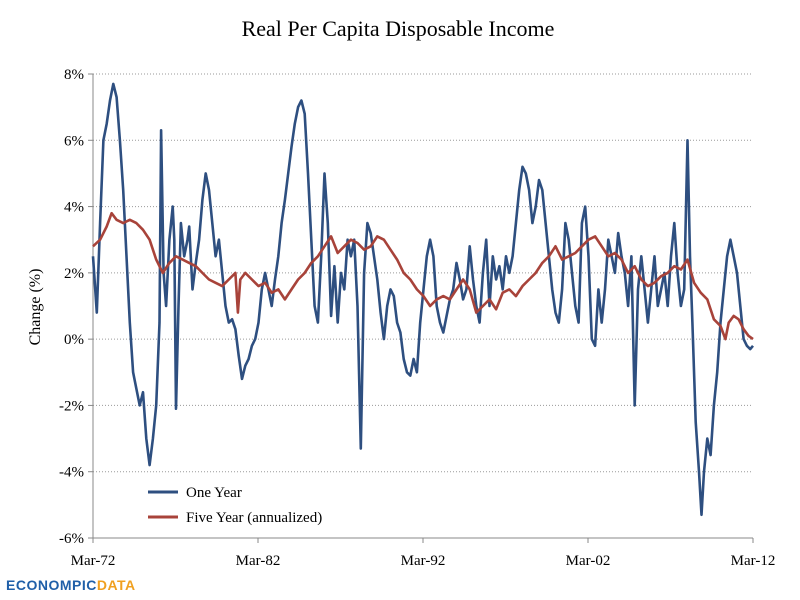 This screenshot has height=600, width=800. Describe the element at coordinates (11, 585) in the screenshot. I see `logo-e: E` at that location.